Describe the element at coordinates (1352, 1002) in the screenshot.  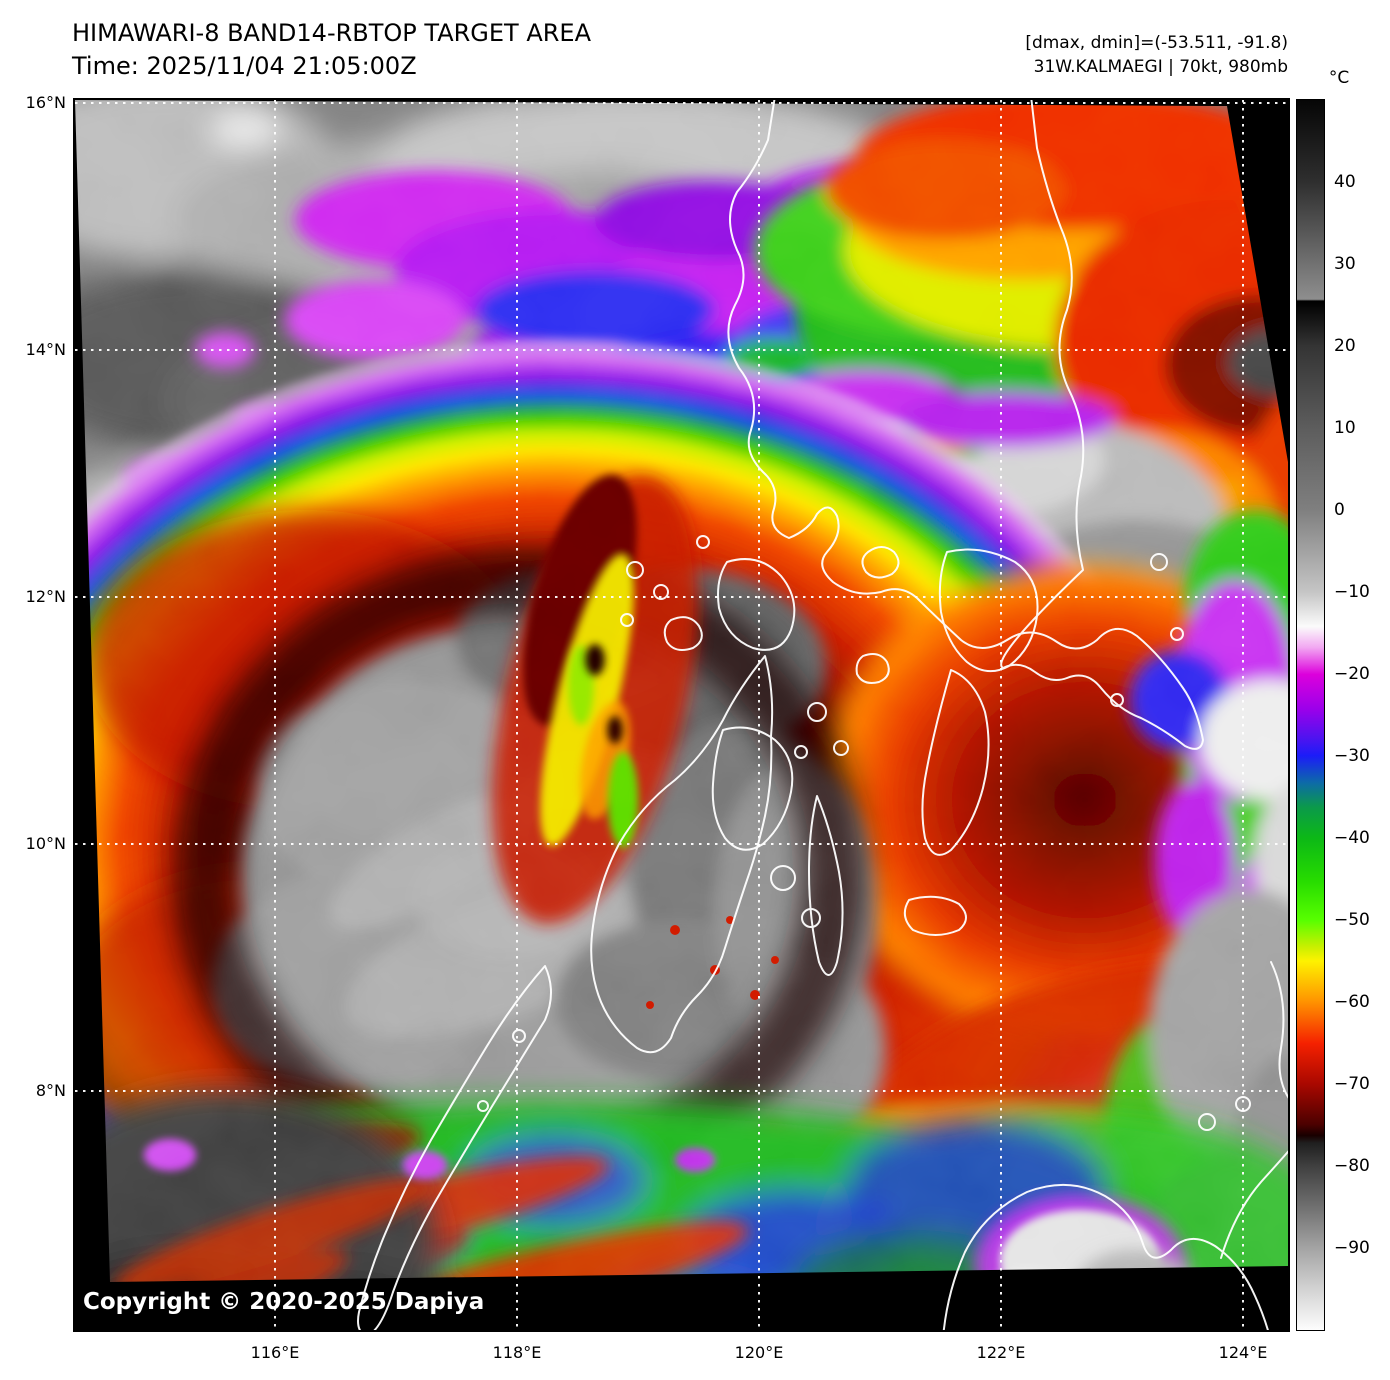
I see `colorbar-tick: −60` at that location.